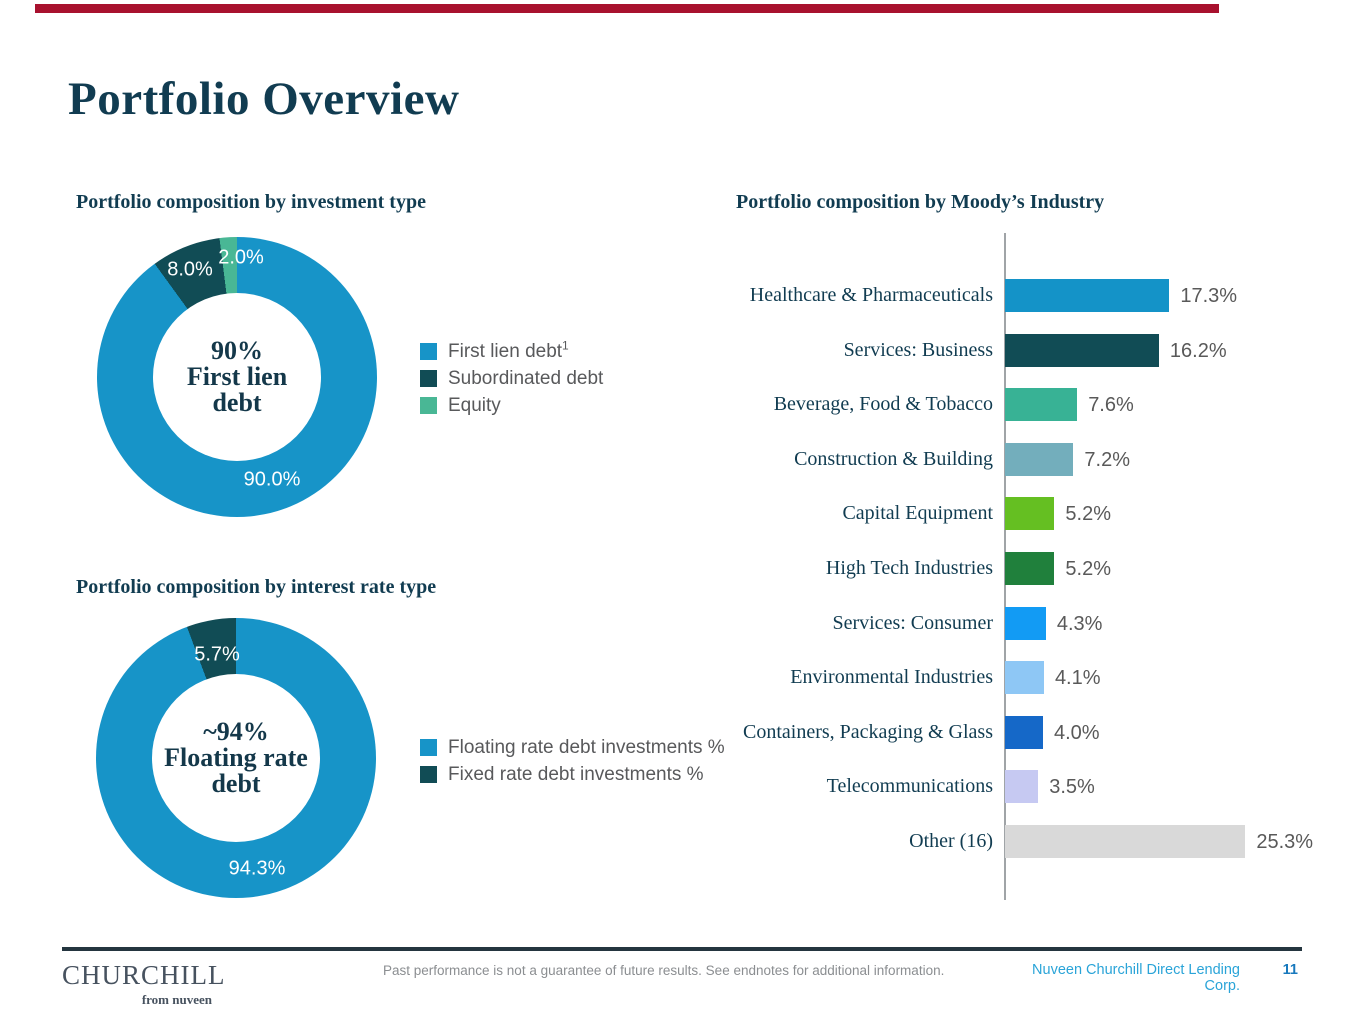 The width and height of the screenshot is (1365, 1024). I want to click on churchill-wordmark: CHURCHILL, so click(144, 975).